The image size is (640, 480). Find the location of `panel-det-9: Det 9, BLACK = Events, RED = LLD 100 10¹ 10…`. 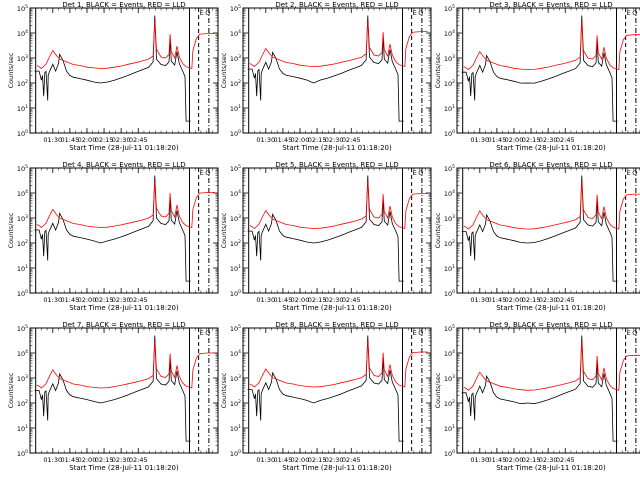

panel-det-9: Det 9, BLACK = Events, RED = LLD 100 10¹ 10… is located at coordinates (537, 396).